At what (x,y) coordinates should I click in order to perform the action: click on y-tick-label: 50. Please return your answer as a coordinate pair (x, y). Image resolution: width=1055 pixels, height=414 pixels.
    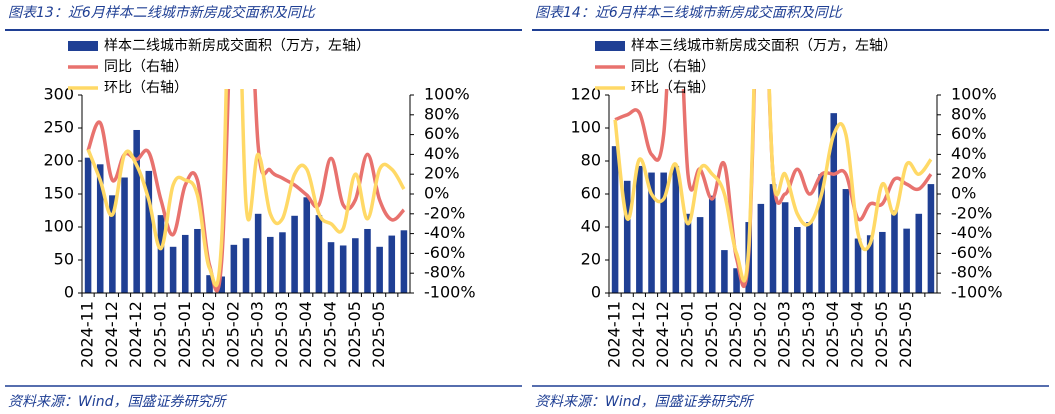
    Looking at the image, I should click on (64, 259).